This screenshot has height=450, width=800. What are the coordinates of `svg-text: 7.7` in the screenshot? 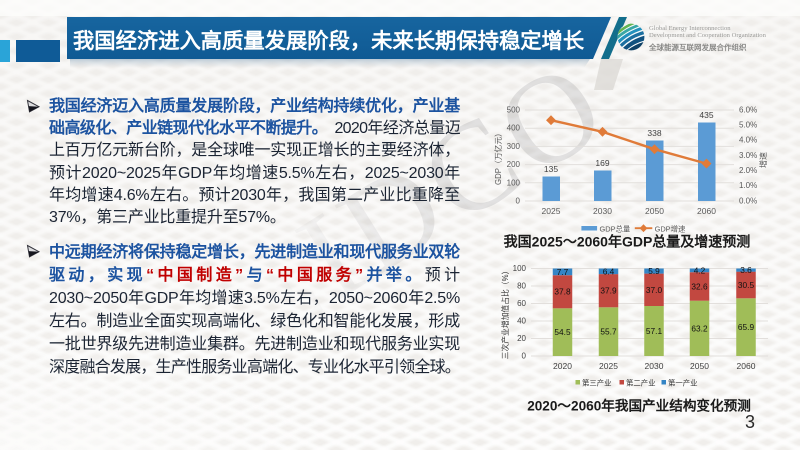 It's located at (563, 272).